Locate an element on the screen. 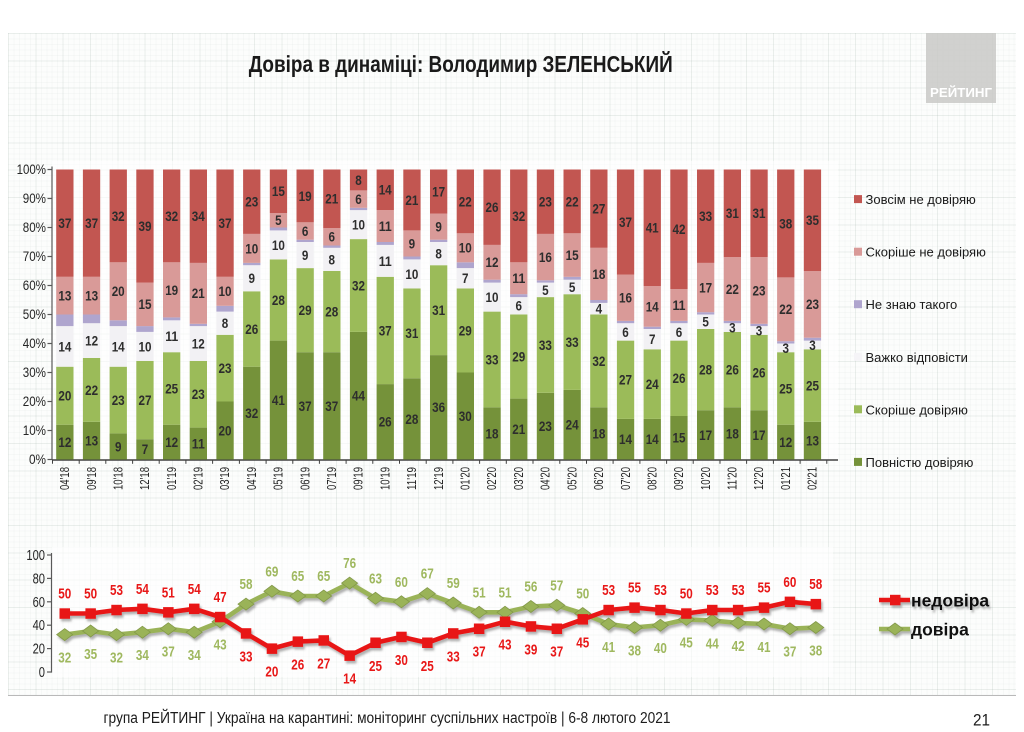  svg-text: 44 is located at coordinates (713, 644).